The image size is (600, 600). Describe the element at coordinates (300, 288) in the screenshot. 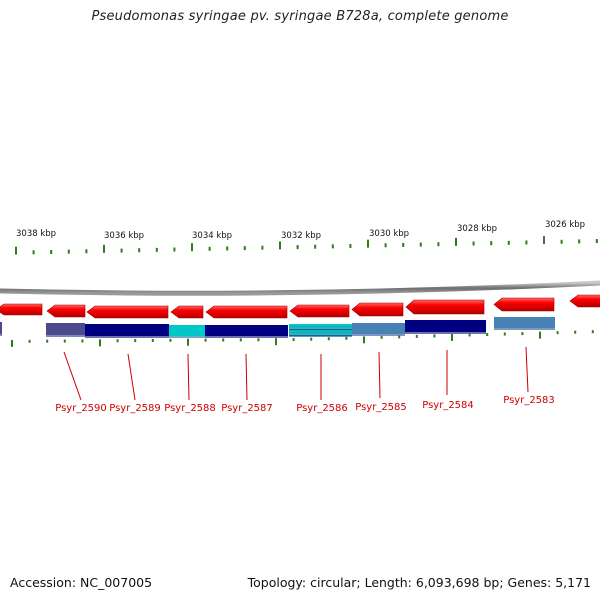

I see `backbone-circle` at that location.